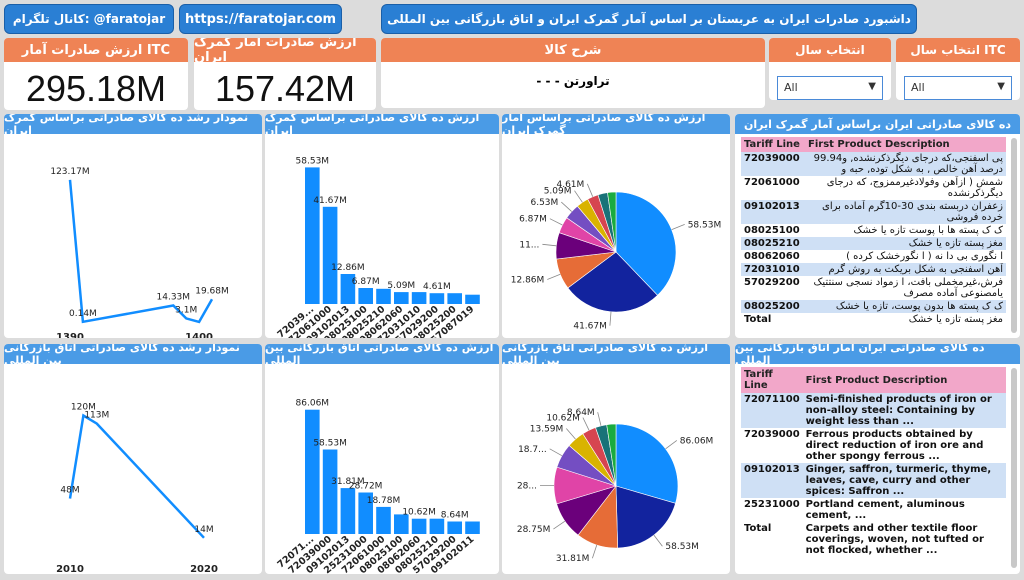 This screenshot has height=580, width=1024. Describe the element at coordinates (830, 88) in the screenshot. I see `year-select: All ▼` at that location.